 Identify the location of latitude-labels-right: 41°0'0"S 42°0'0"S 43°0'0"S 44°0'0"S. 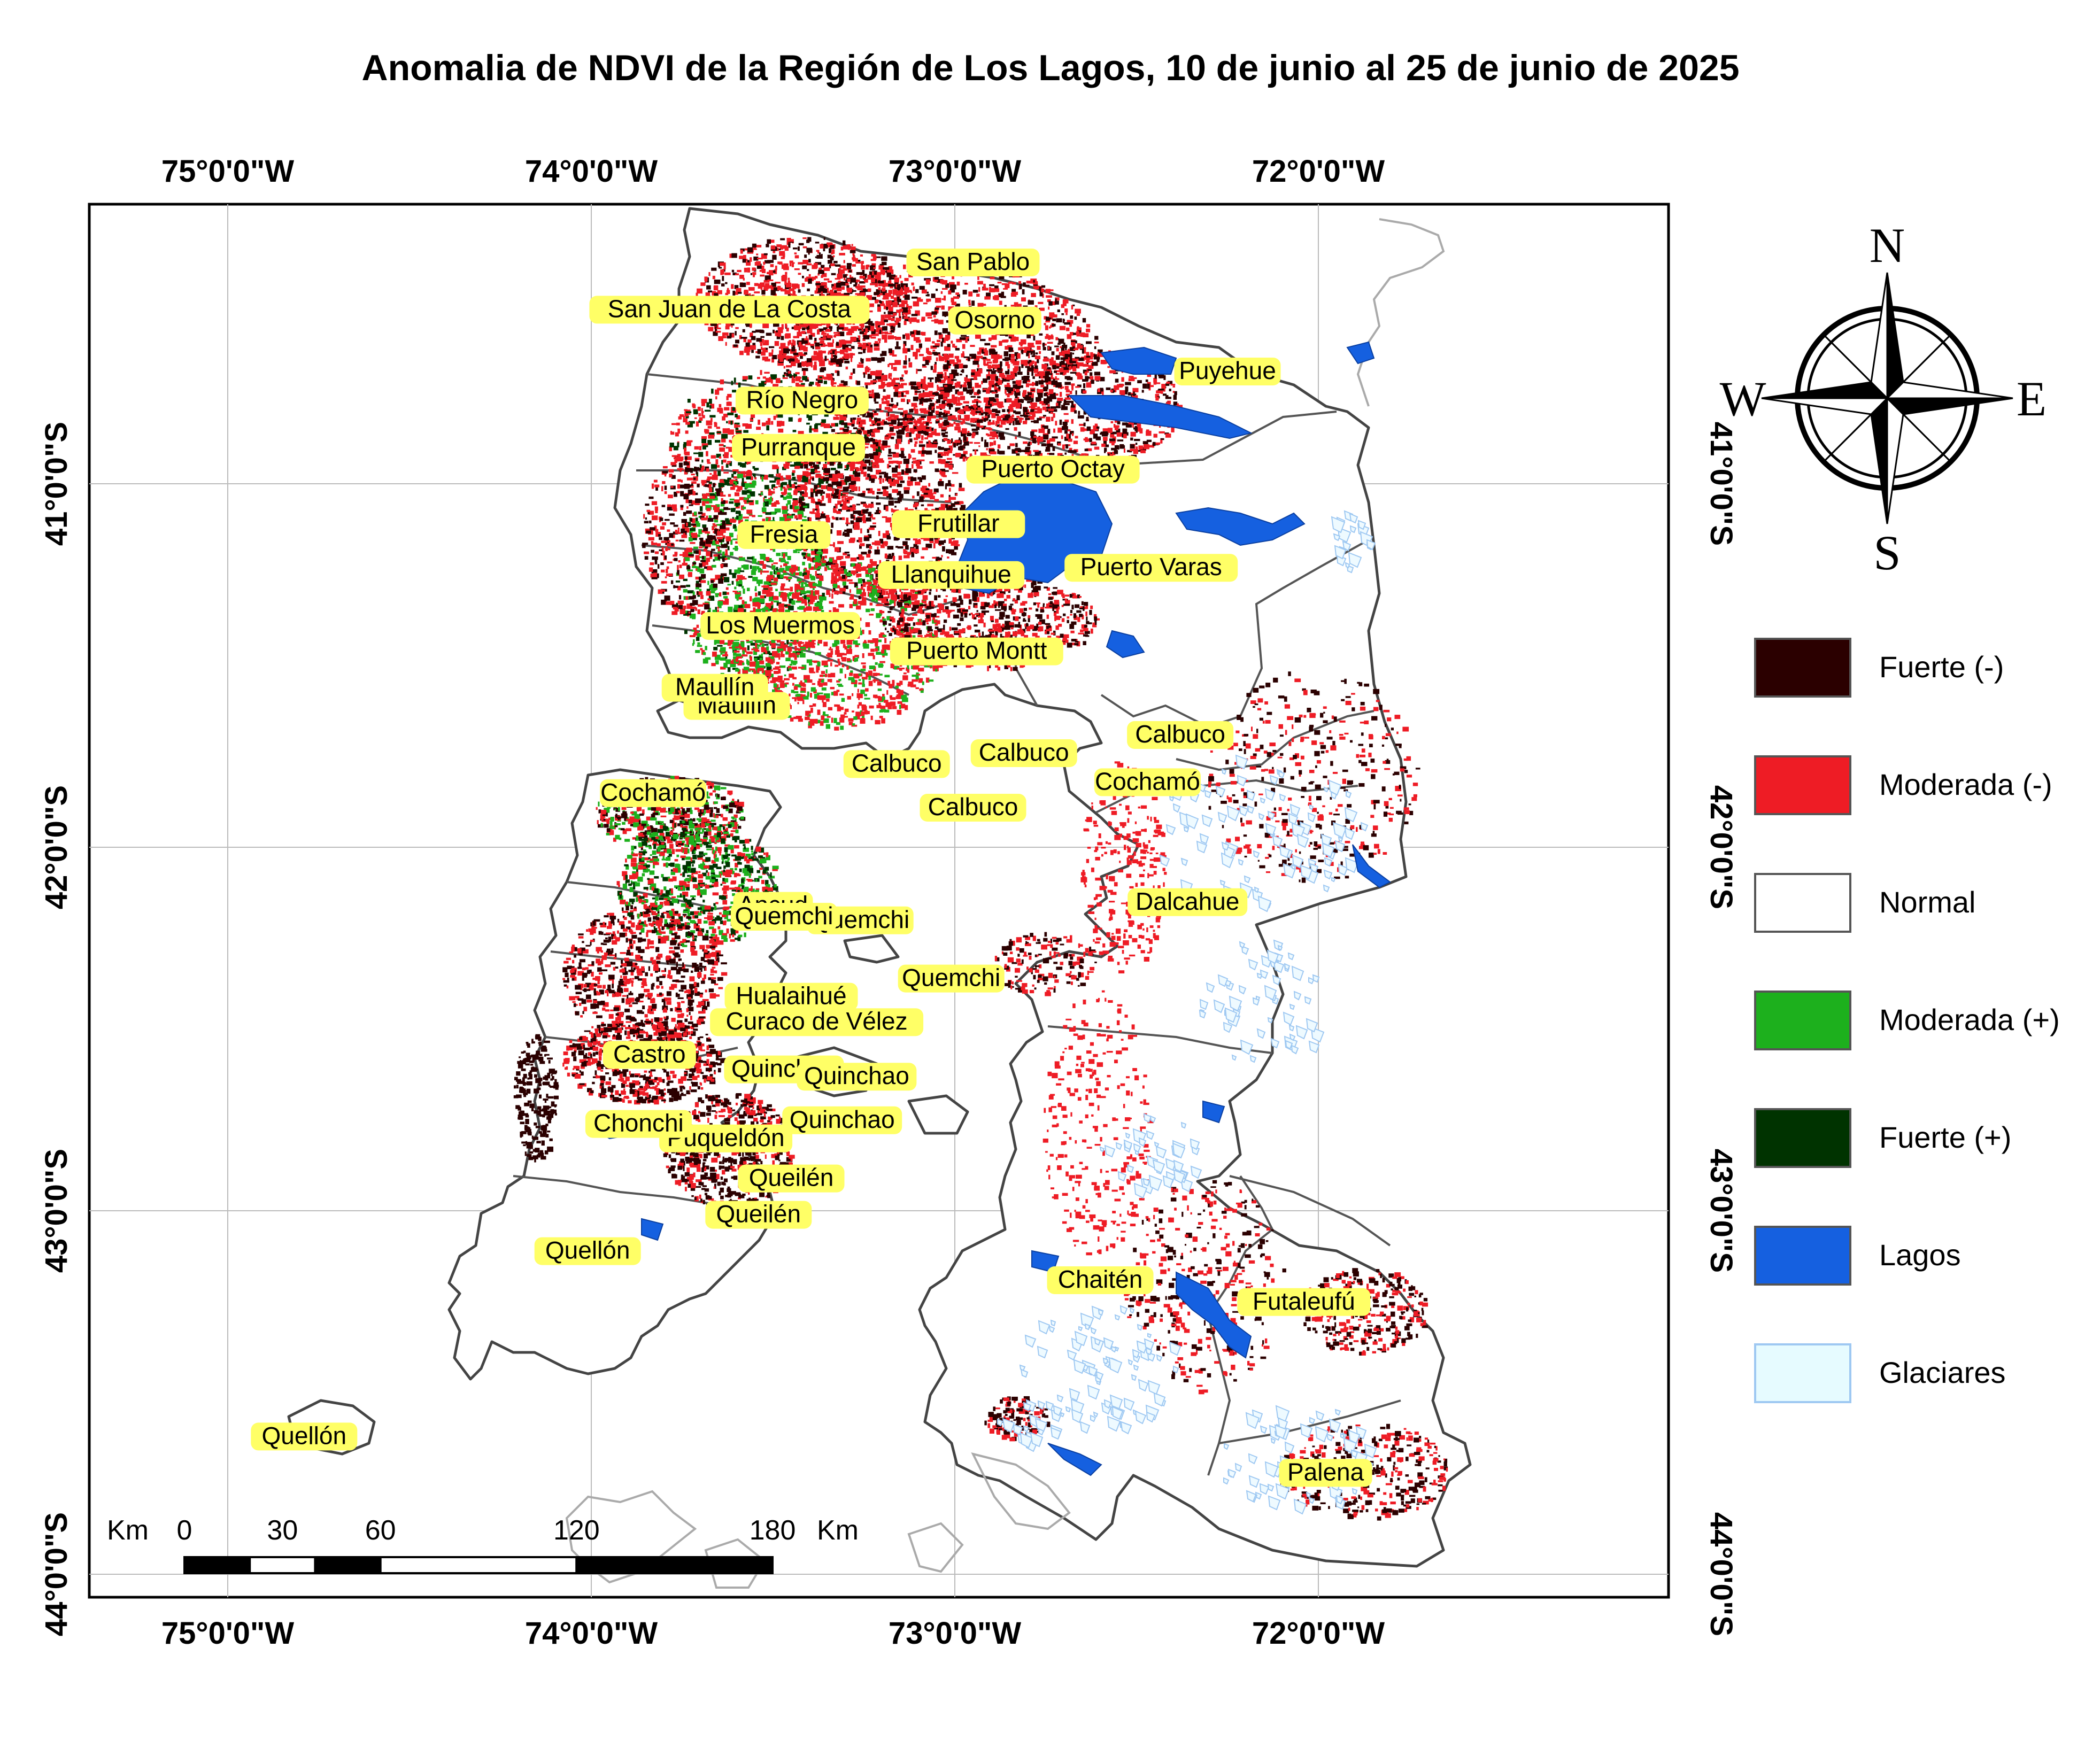
(1721, 1029).